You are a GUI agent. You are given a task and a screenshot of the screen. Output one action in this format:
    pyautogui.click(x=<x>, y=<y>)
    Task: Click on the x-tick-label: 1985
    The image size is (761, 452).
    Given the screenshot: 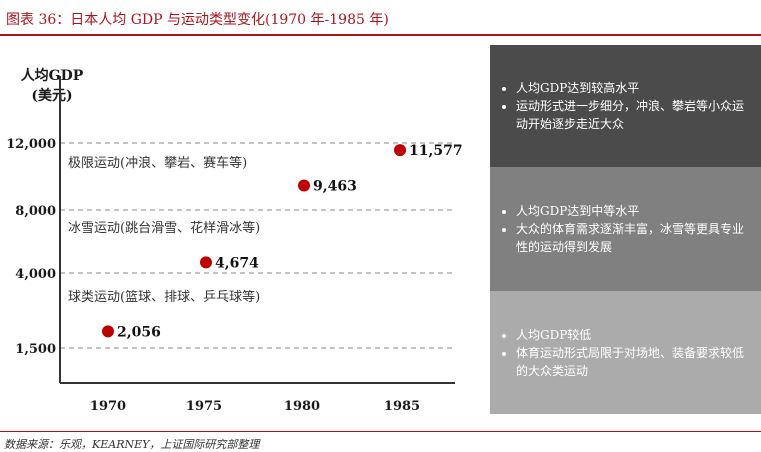 What is the action you would take?
    pyautogui.click(x=402, y=406)
    